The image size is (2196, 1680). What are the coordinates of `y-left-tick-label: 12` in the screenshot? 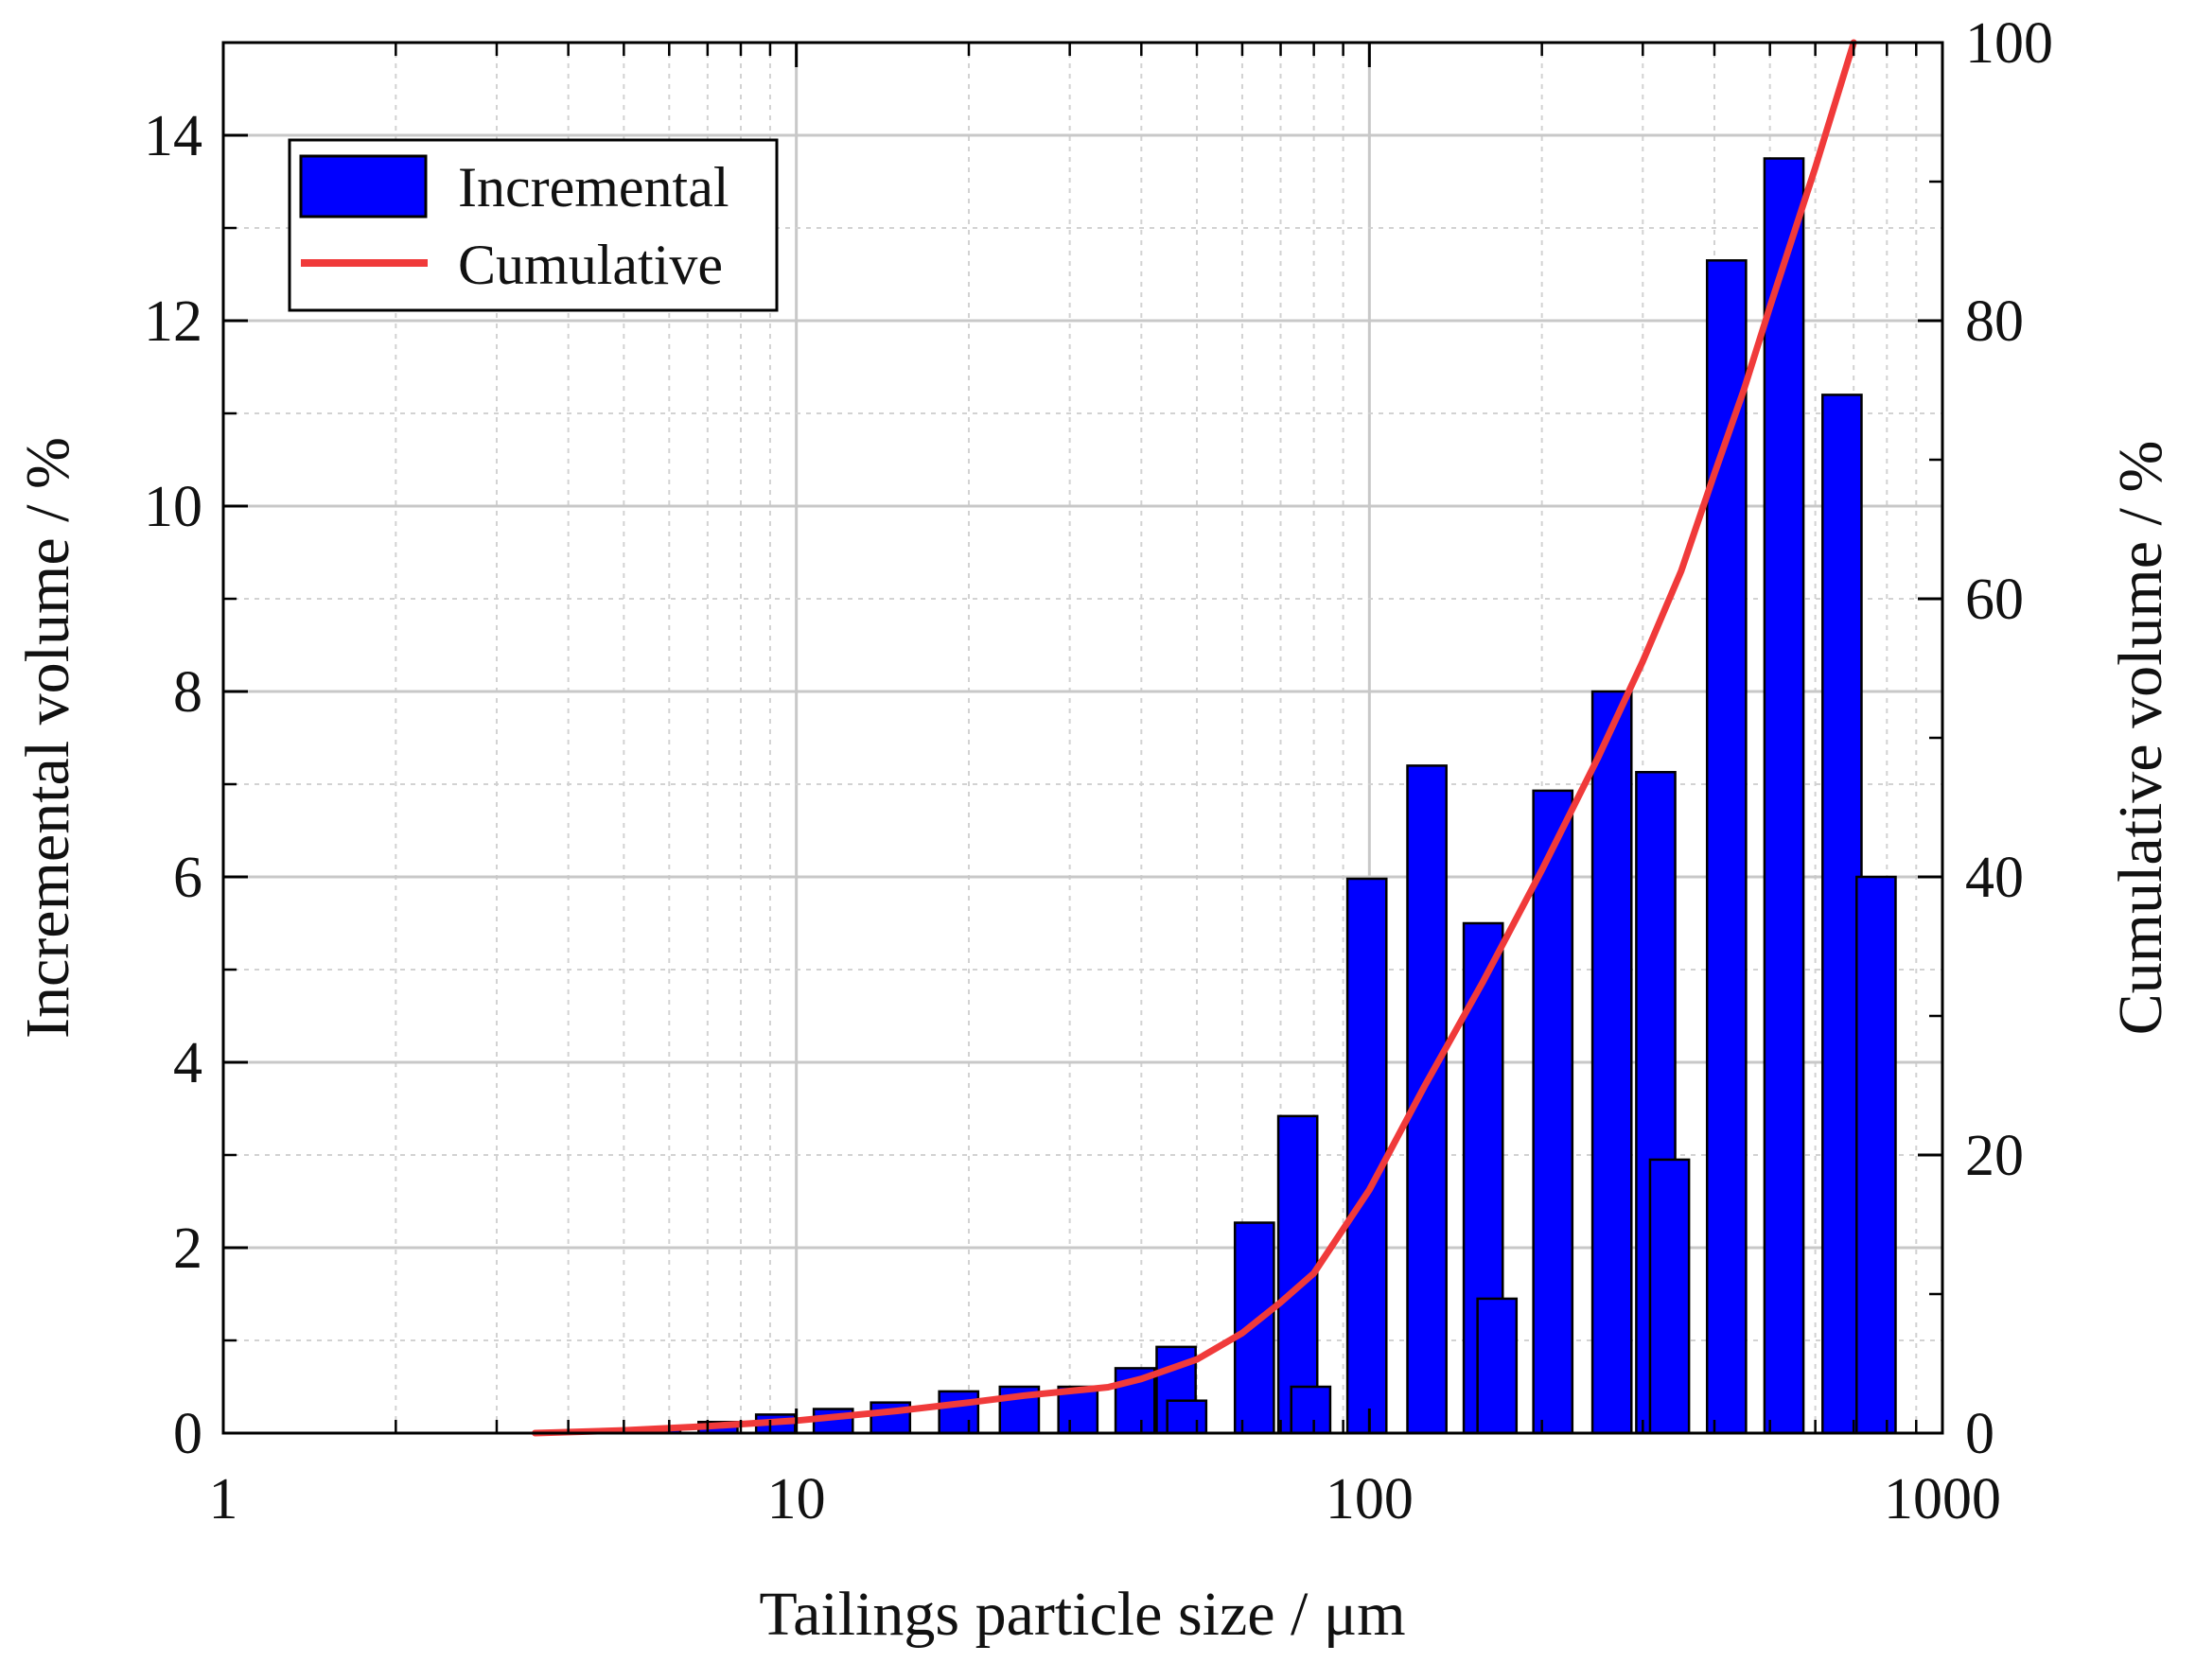 It's located at (173, 321).